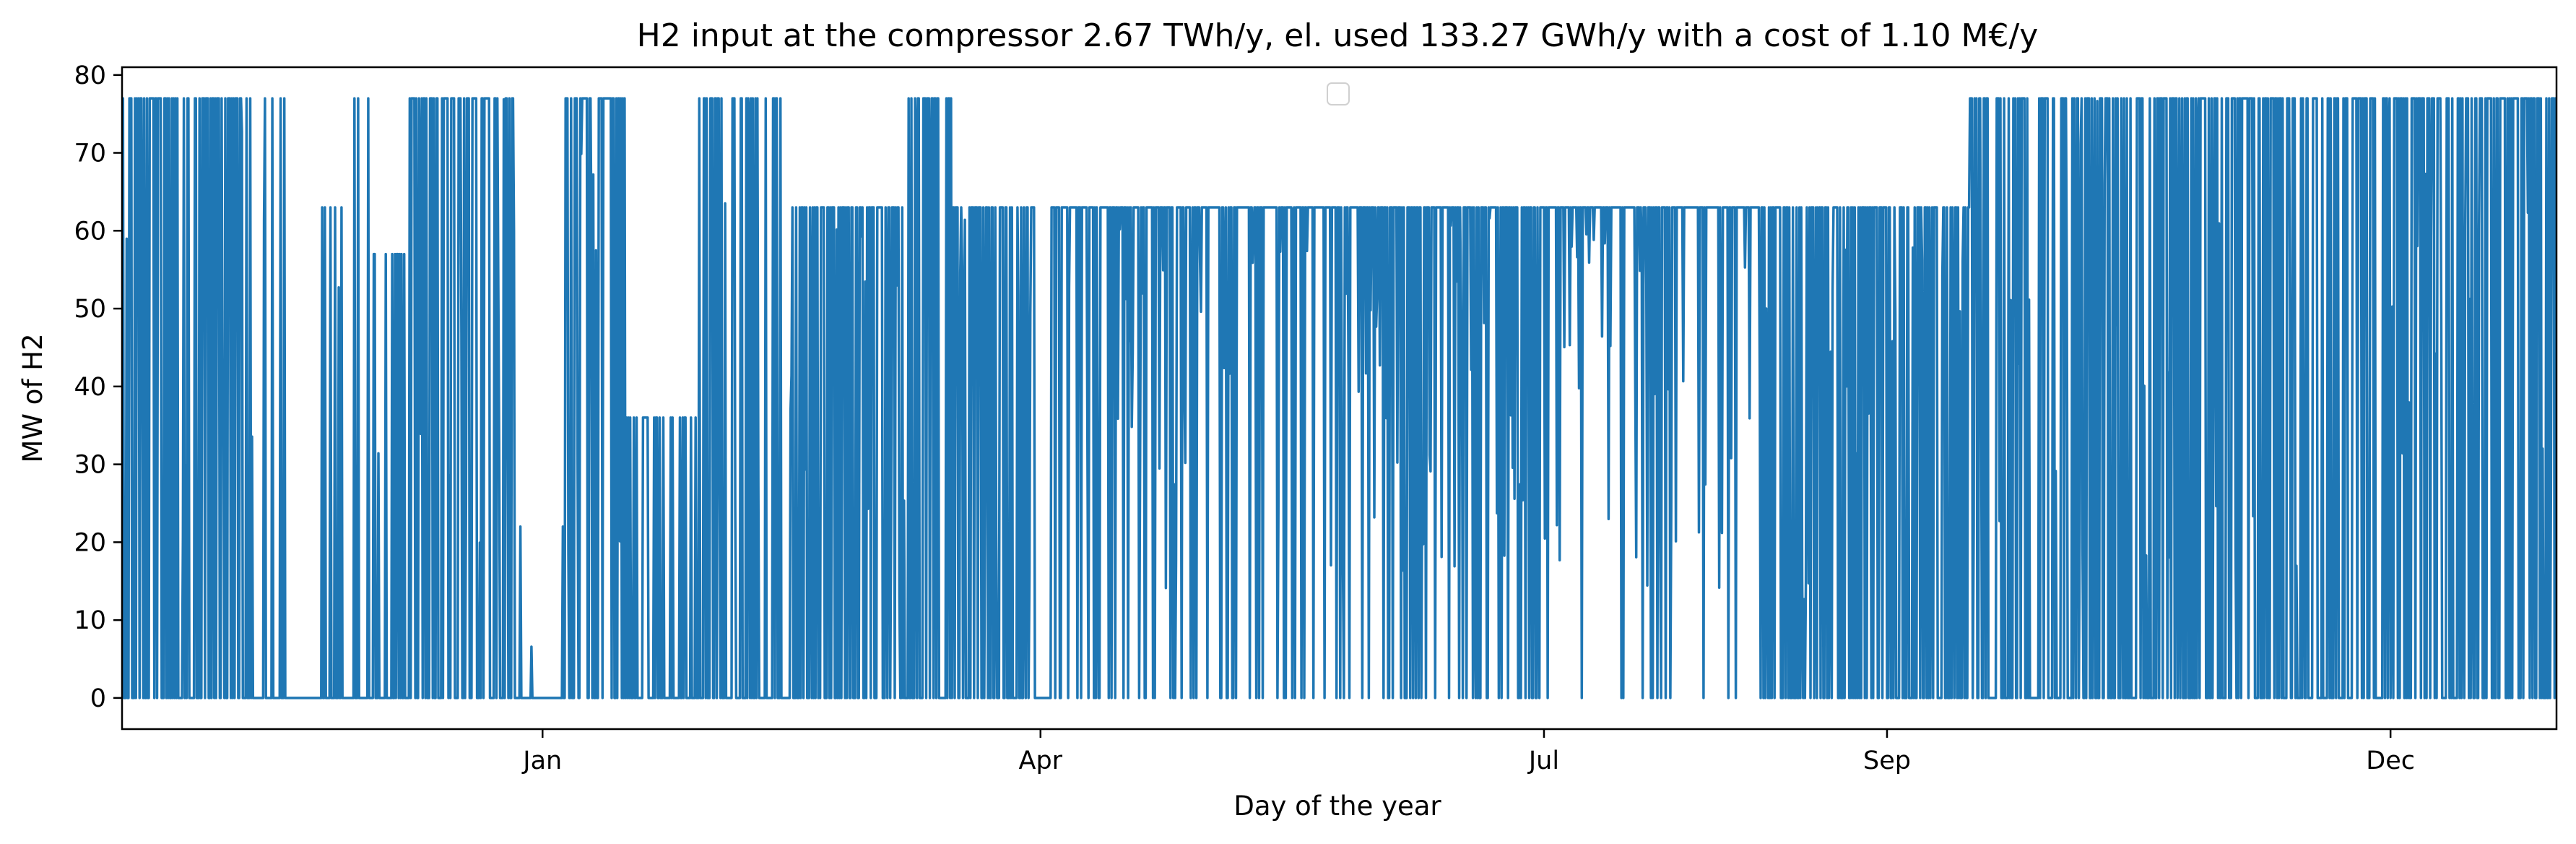 Image resolution: width=2576 pixels, height=844 pixels. I want to click on y-tick-label: 0, so click(98, 698).